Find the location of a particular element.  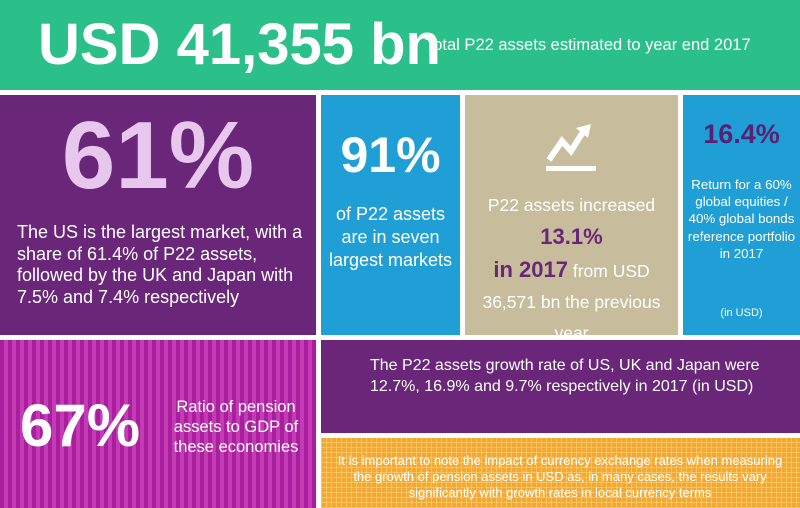

portfolio-return-unit: (in USD) is located at coordinates (741, 313).